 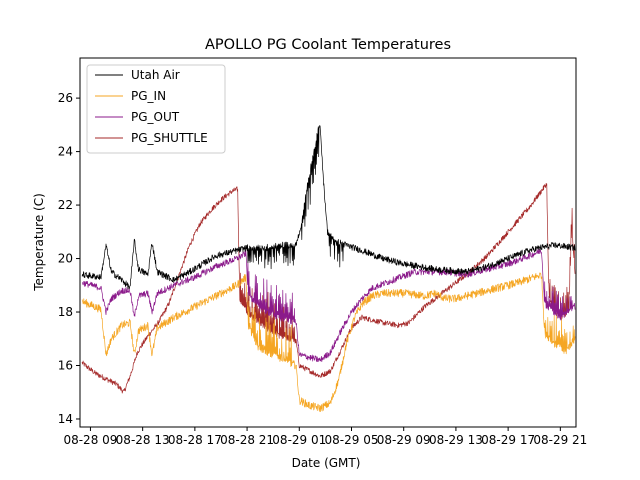 What do you see at coordinates (65, 366) in the screenshot?
I see `y-tick-label: 16` at bounding box center [65, 366].